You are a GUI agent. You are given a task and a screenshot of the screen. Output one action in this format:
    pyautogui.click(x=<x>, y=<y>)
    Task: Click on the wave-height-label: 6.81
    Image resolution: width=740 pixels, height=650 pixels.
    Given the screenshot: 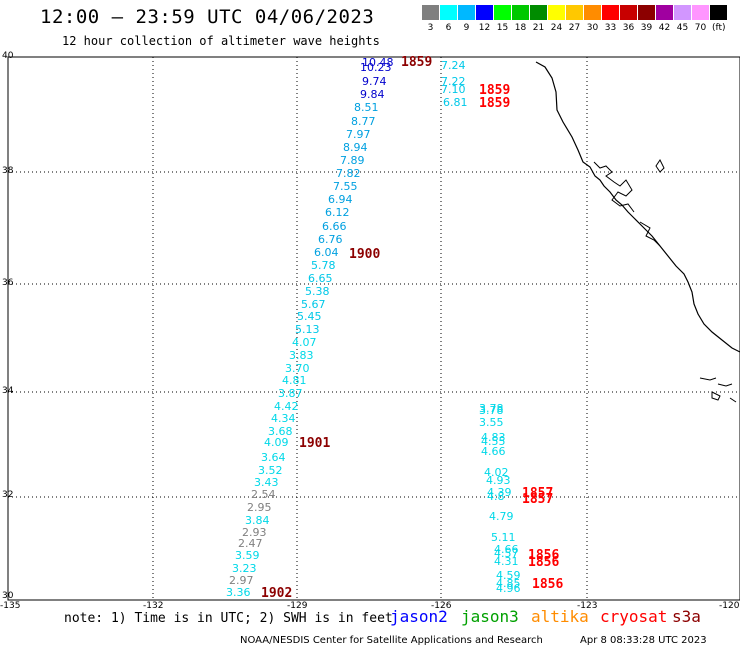 What is the action you would take?
    pyautogui.click(x=455, y=102)
    